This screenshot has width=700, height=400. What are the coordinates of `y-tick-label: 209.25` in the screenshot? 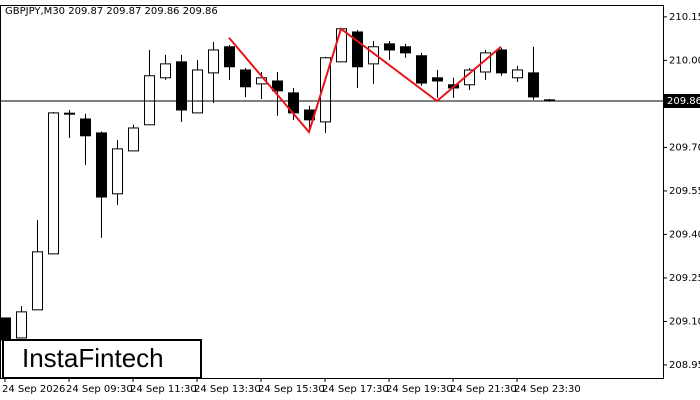 It's located at (684, 278).